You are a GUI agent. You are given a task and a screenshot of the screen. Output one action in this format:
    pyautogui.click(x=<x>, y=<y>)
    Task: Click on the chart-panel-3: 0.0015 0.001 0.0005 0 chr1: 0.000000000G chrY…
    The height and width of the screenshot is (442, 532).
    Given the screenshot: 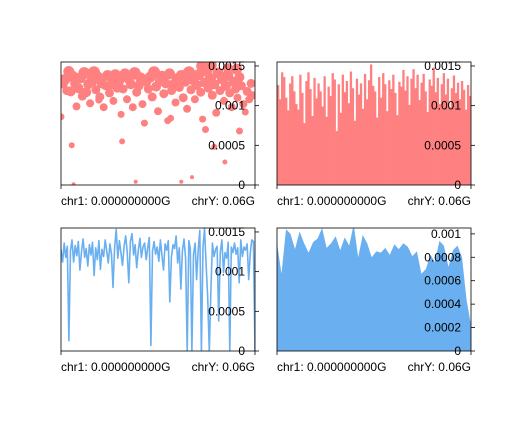 What is the action you would take?
    pyautogui.click(x=159, y=299)
    